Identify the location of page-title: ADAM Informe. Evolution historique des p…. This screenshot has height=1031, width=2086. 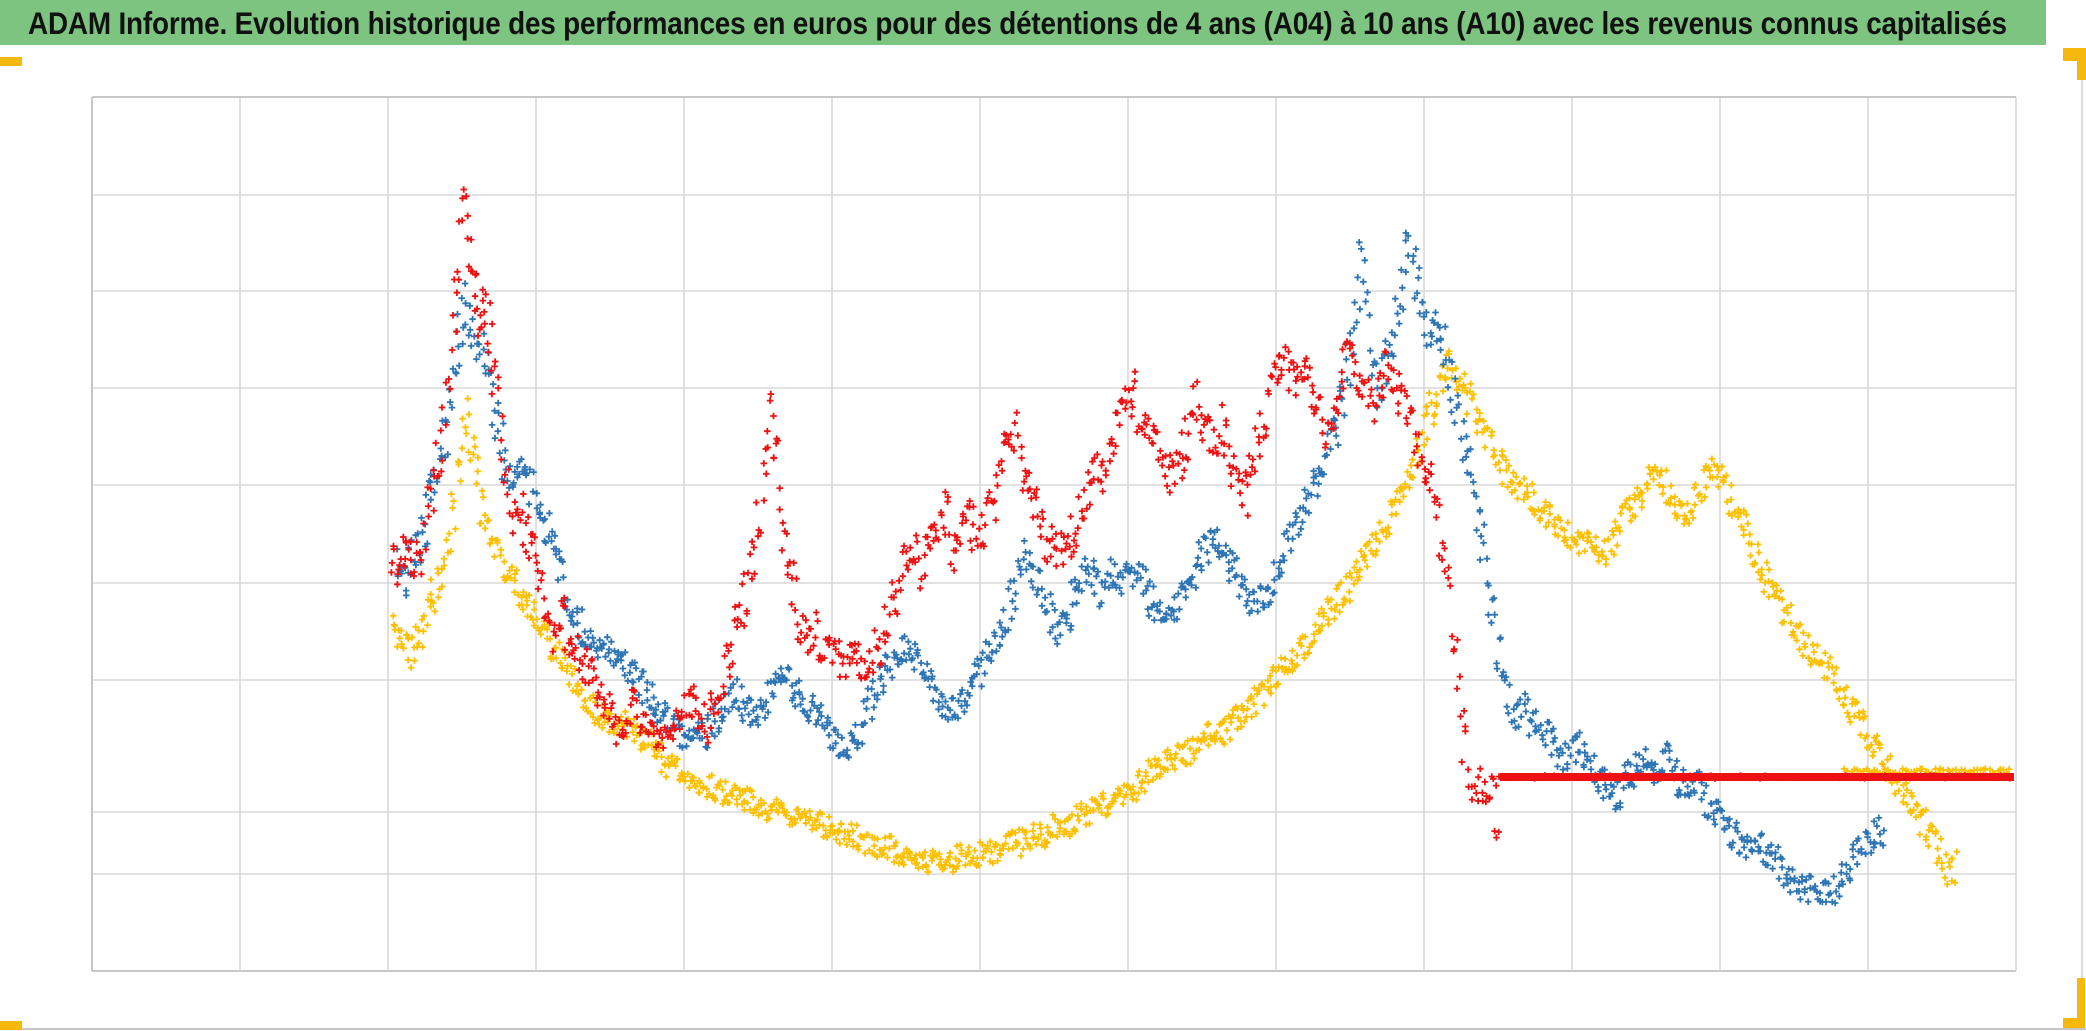
(1017, 23).